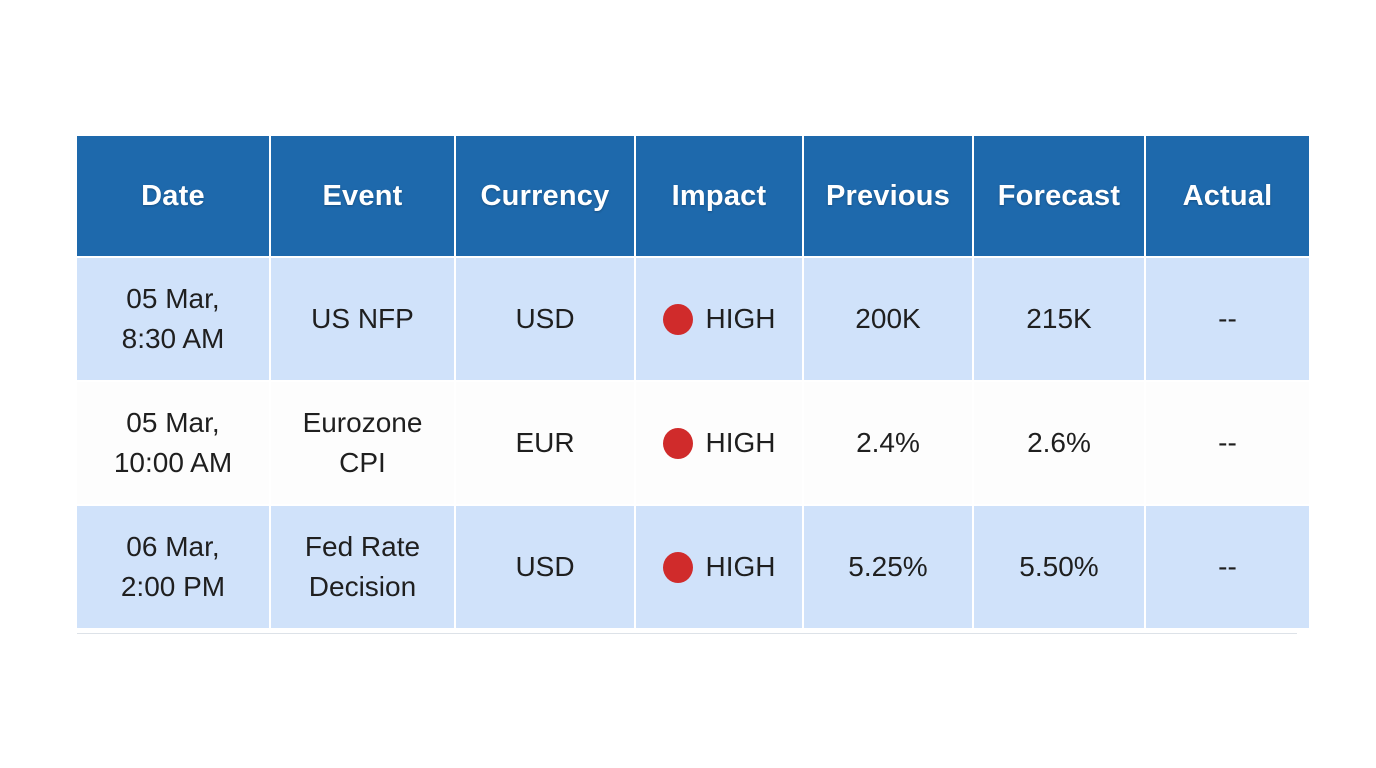  I want to click on cell-event: Eurozone CPI, so click(362, 443).